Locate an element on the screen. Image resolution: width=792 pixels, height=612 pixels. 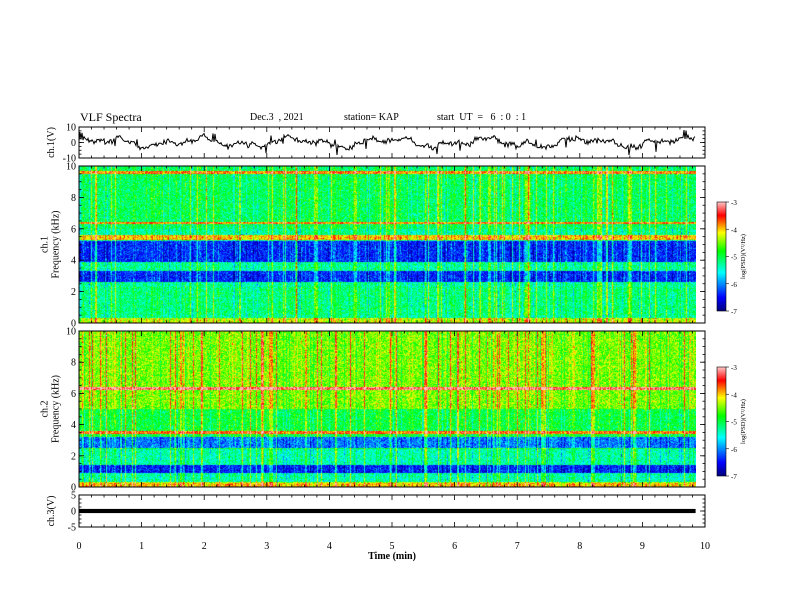
x-tick-label: 8 is located at coordinates (579, 546).